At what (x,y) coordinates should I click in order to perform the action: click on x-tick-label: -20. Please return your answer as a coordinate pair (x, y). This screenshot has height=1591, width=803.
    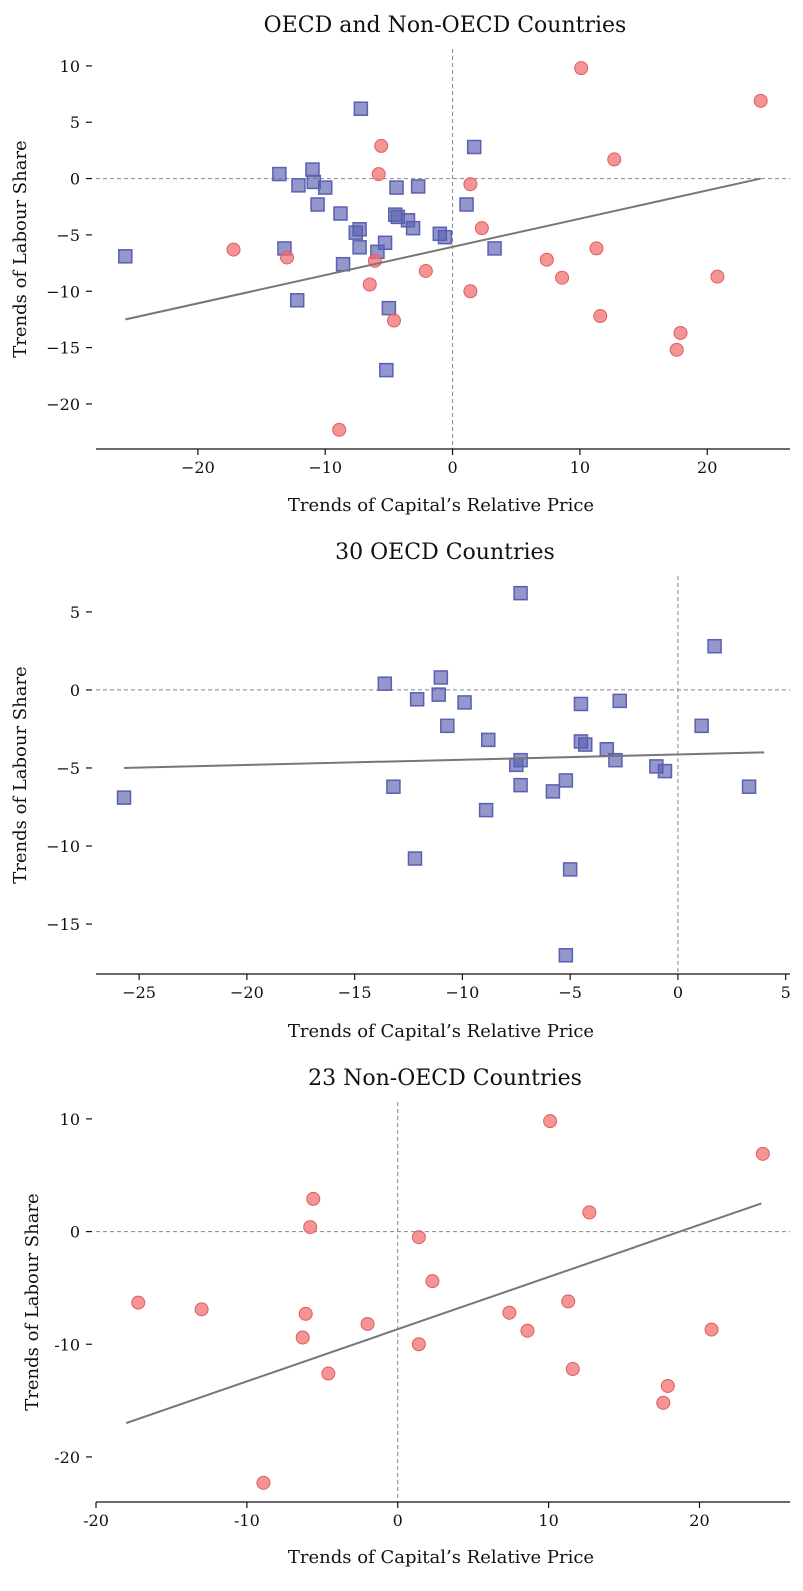
    Looking at the image, I should click on (96, 1520).